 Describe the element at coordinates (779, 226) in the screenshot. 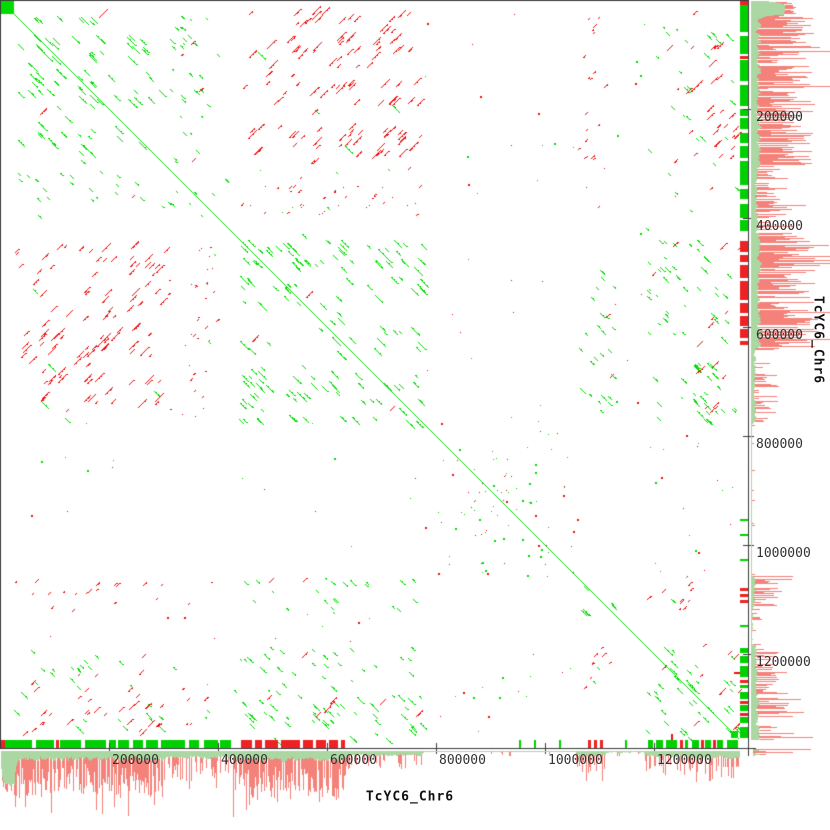

I see `y-axis-tick-label: 400000` at that location.